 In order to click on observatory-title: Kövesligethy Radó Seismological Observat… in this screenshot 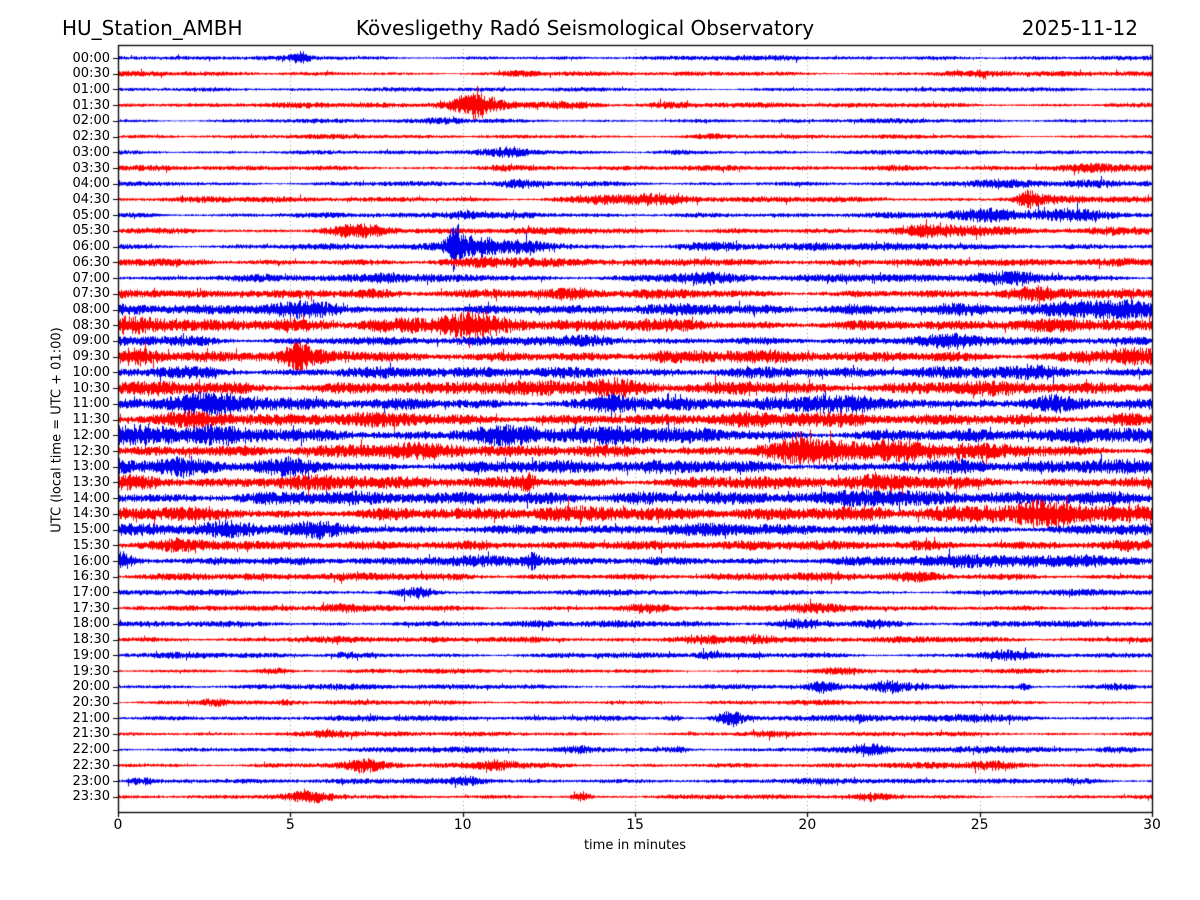, I will do `click(585, 28)`.